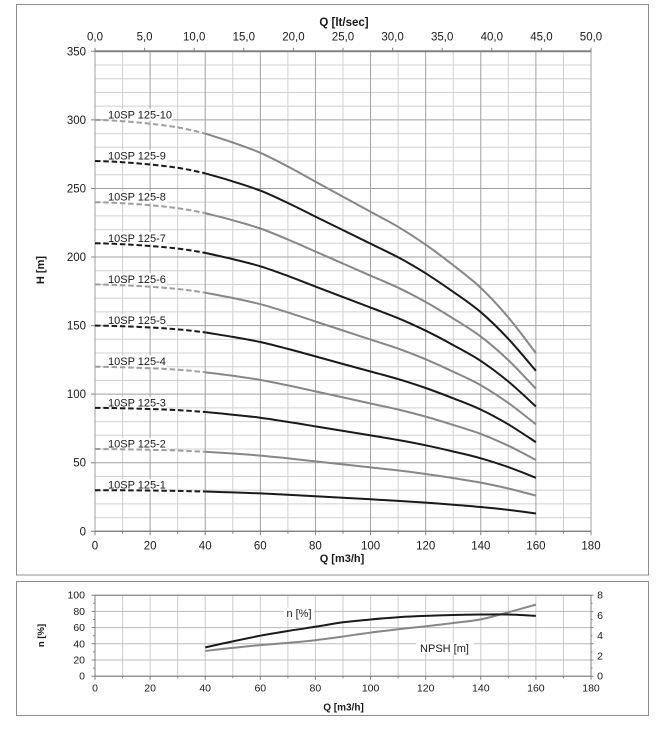 The width and height of the screenshot is (668, 732). Describe the element at coordinates (137, 445) in the screenshot. I see `svg-text: 10SP 125-2` at that location.